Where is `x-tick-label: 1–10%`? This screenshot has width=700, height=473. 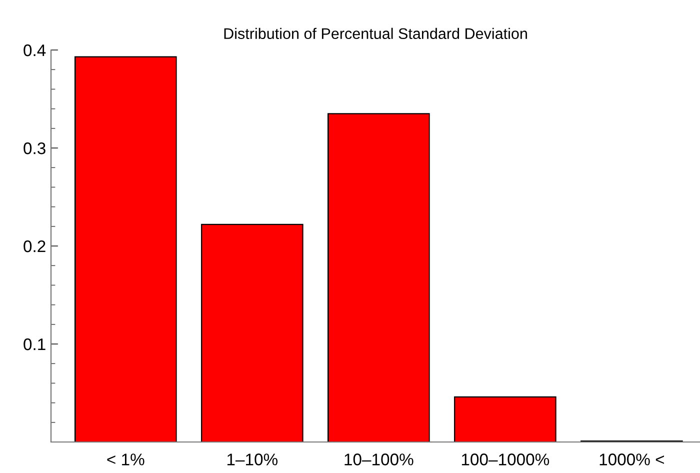
x-tick-label: 1–10% is located at coordinates (252, 460).